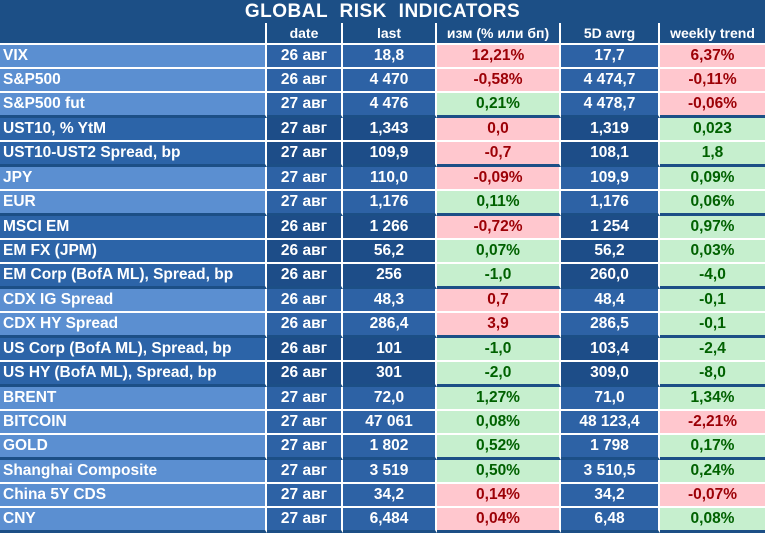 This screenshot has width=765, height=533. I want to click on indicator-weekly-trend: 0,03%, so click(712, 252).